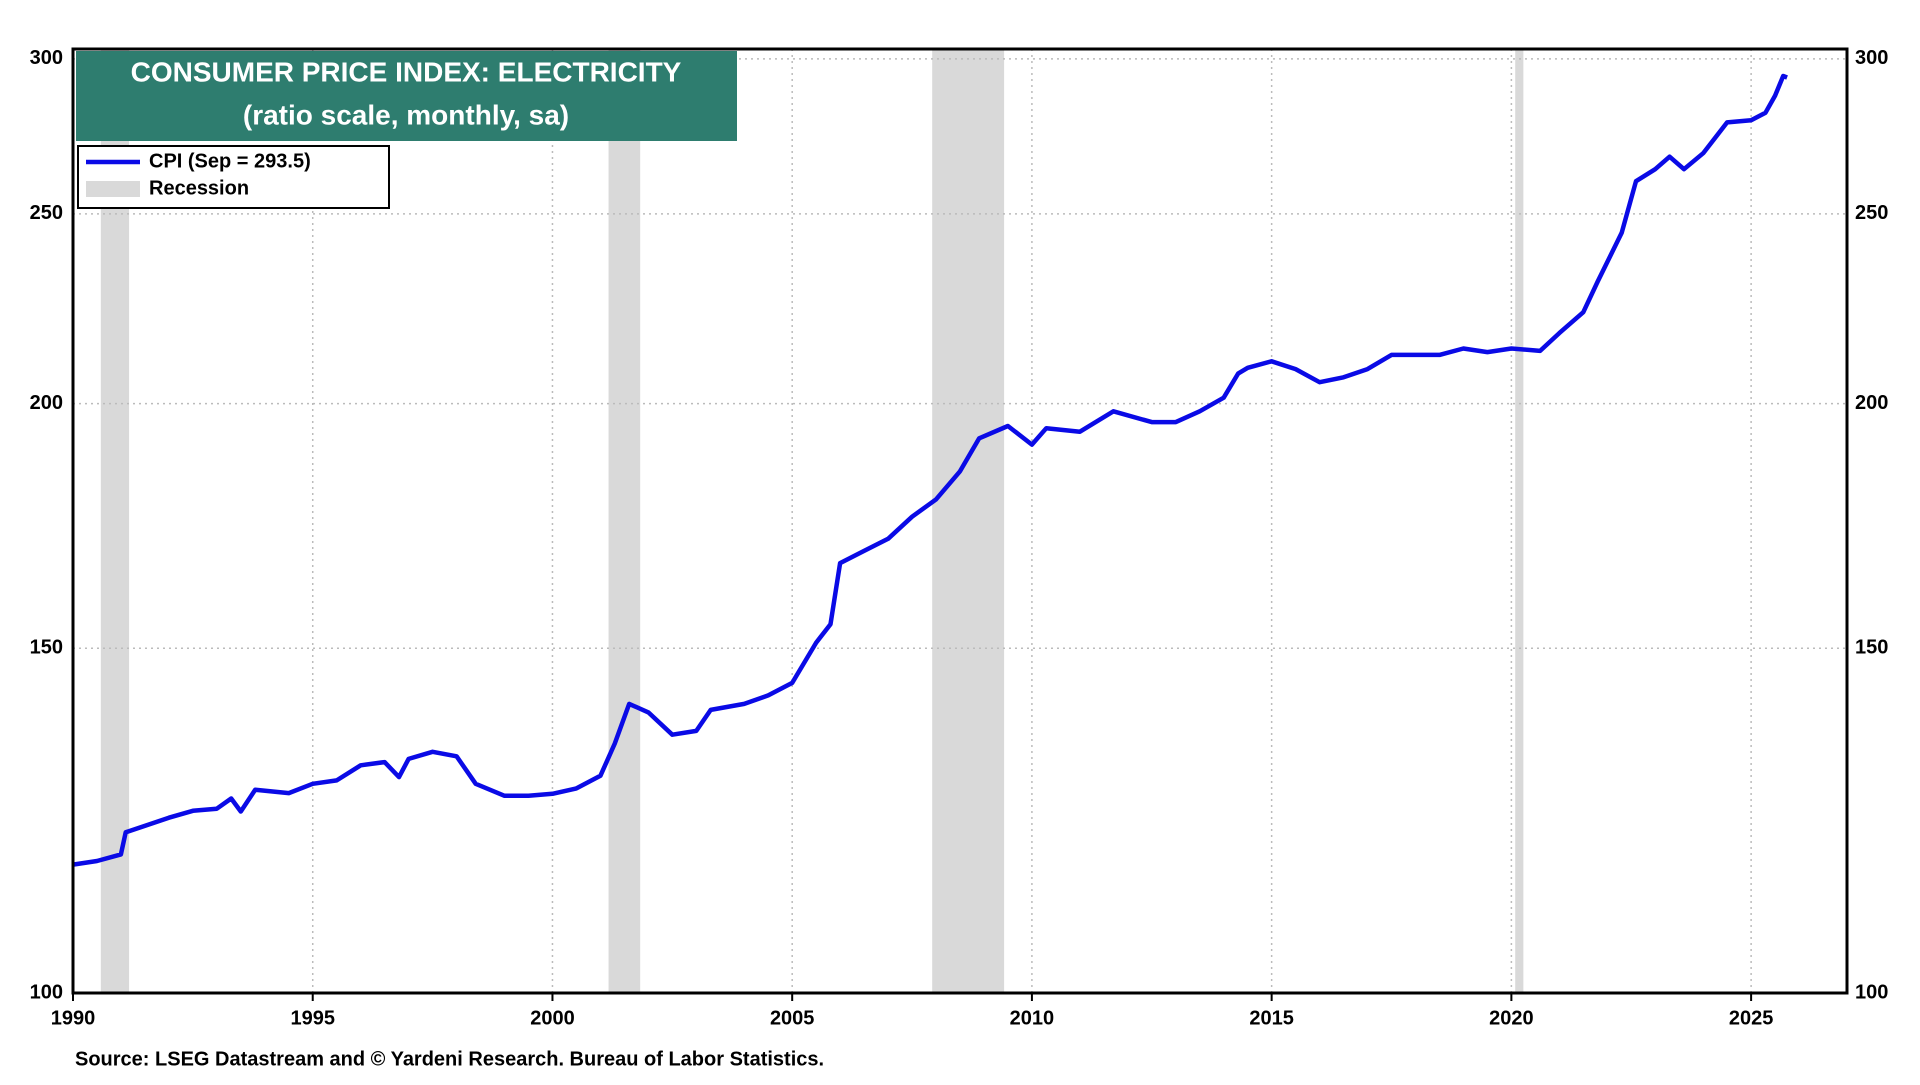  I want to click on x-tick-label: 1990, so click(73, 1018).